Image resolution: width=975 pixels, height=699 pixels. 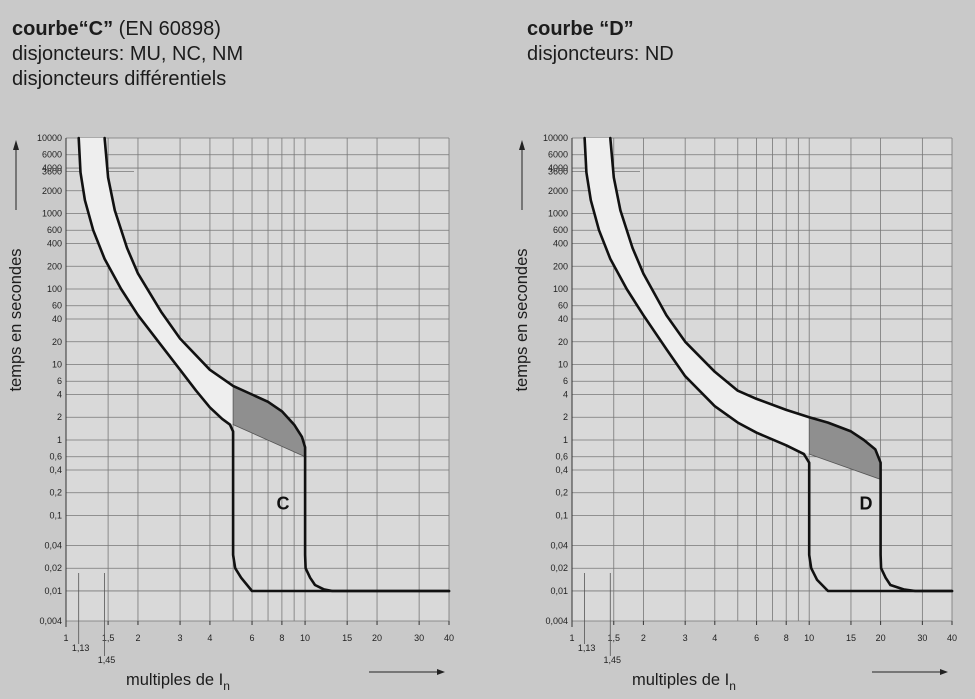 I want to click on y-axis-title-d: temps en secondes, so click(x=522, y=319).